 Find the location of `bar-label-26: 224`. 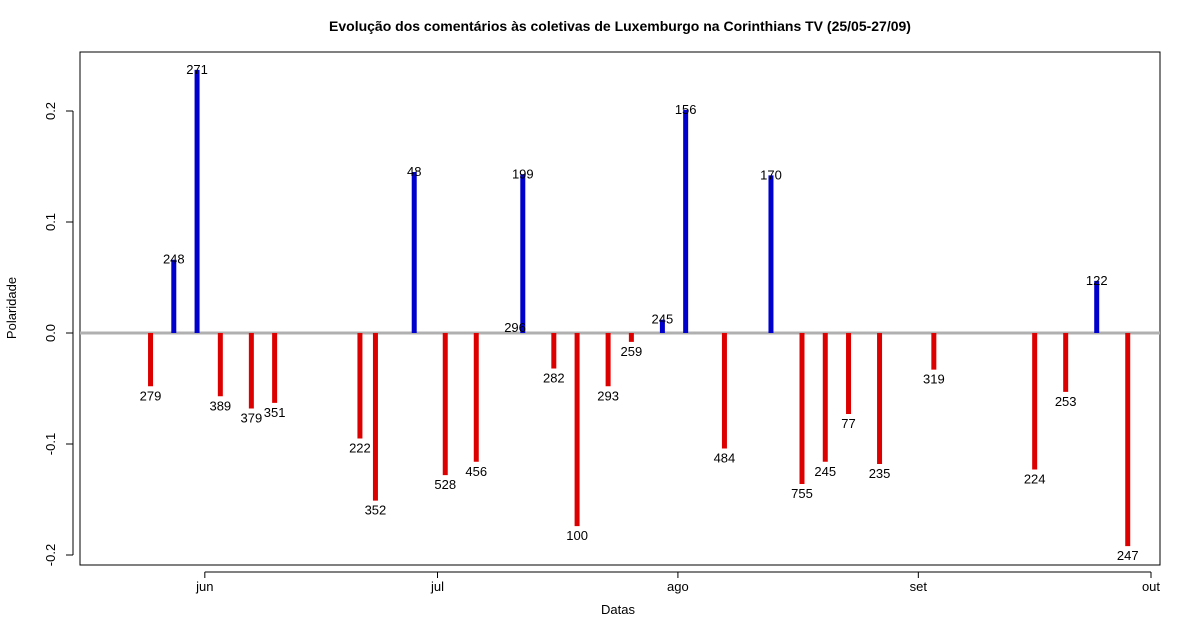

bar-label-26: 224 is located at coordinates (1035, 479).